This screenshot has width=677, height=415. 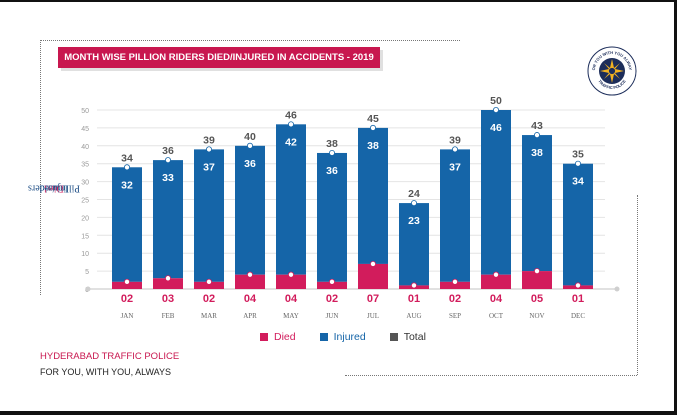 What do you see at coordinates (675, 207) in the screenshot?
I see `frame-right-border` at bounding box center [675, 207].